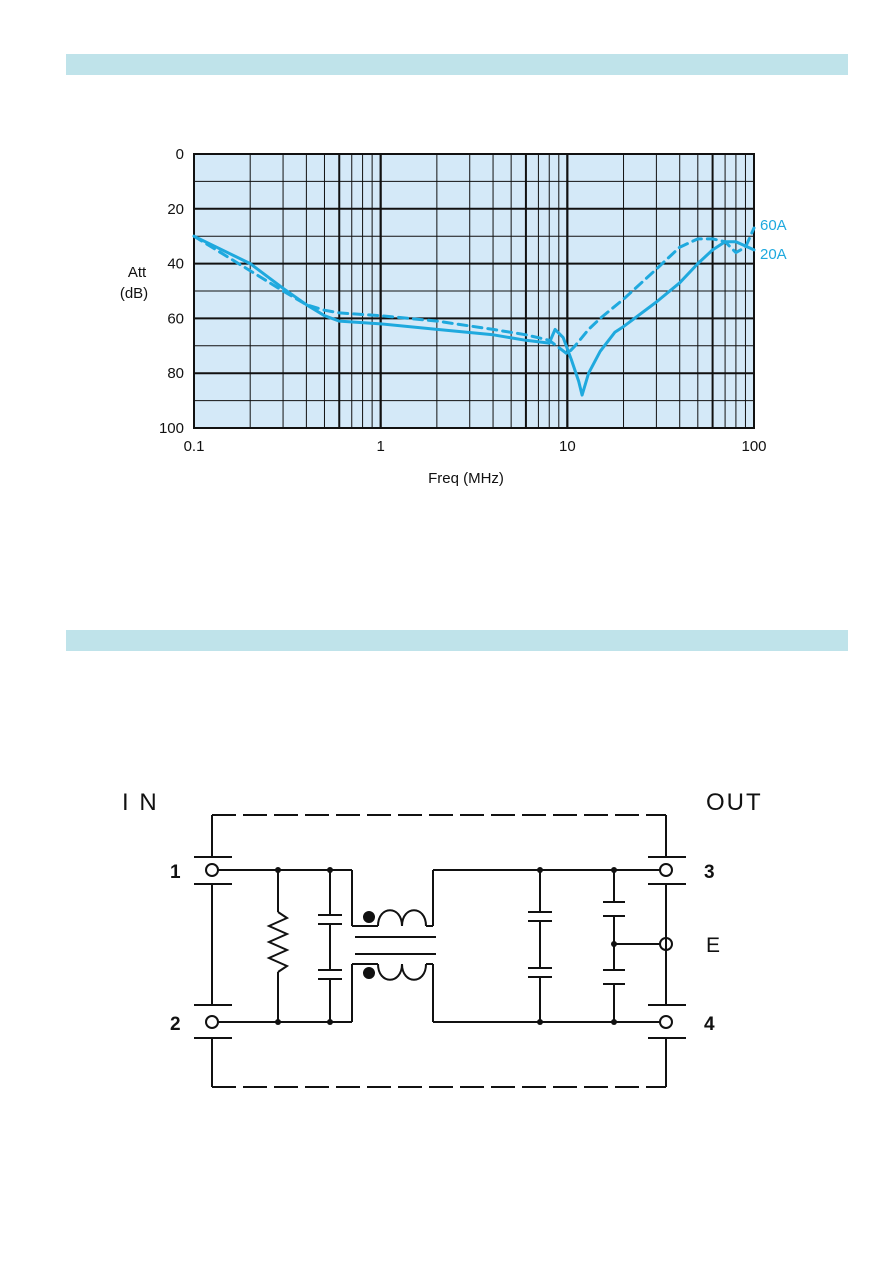 The height and width of the screenshot is (1263, 892). Describe the element at coordinates (171, 428) in the screenshot. I see `y-tick-label: 100` at that location.